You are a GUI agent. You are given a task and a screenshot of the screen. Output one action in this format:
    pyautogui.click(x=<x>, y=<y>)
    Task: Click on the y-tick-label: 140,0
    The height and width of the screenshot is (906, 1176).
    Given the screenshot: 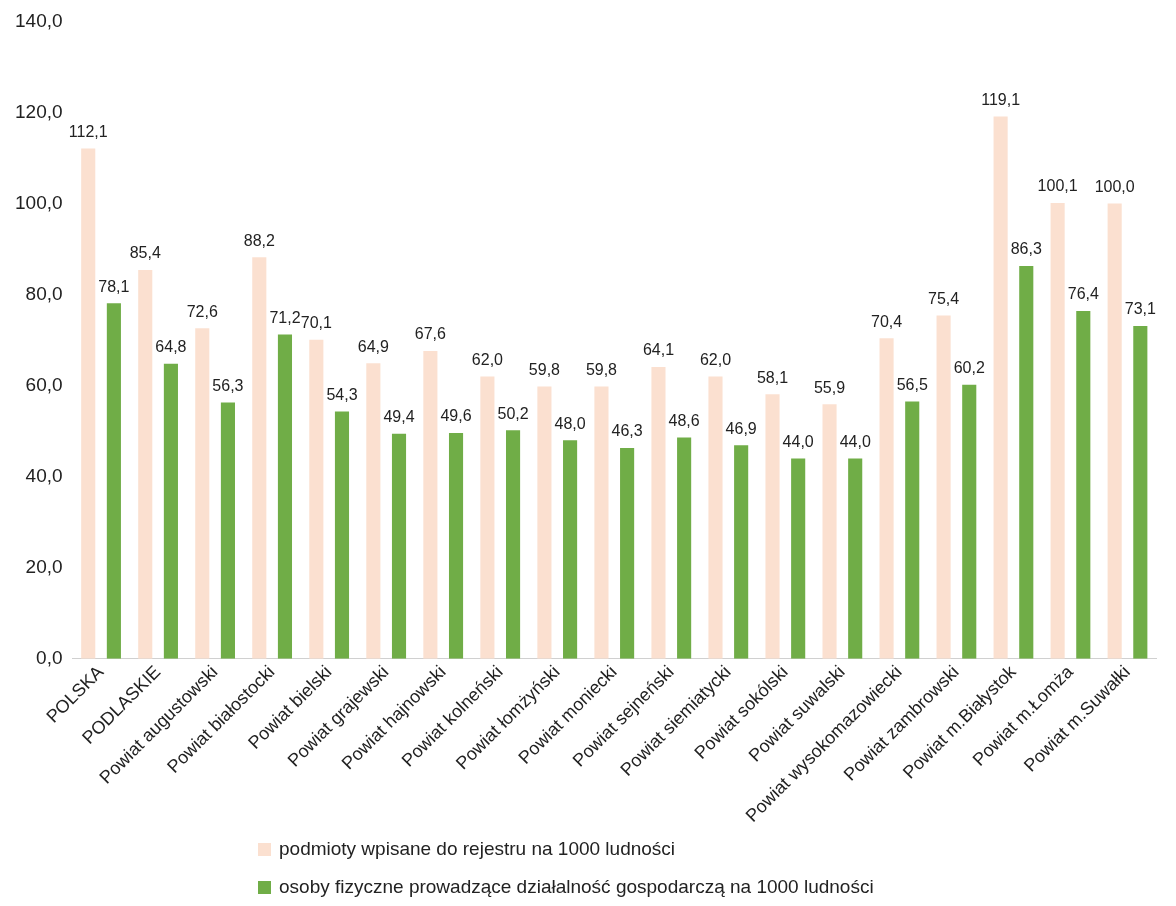 What is the action you would take?
    pyautogui.click(x=39, y=20)
    